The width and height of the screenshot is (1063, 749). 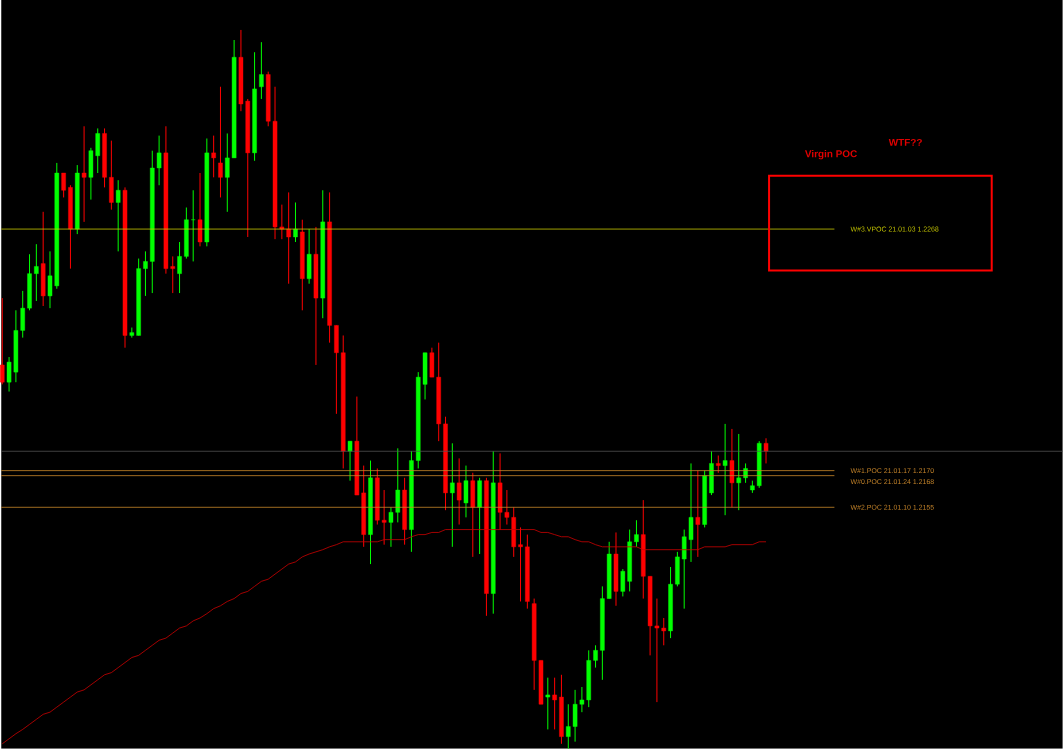 I want to click on text: WTF??, so click(x=905, y=142).